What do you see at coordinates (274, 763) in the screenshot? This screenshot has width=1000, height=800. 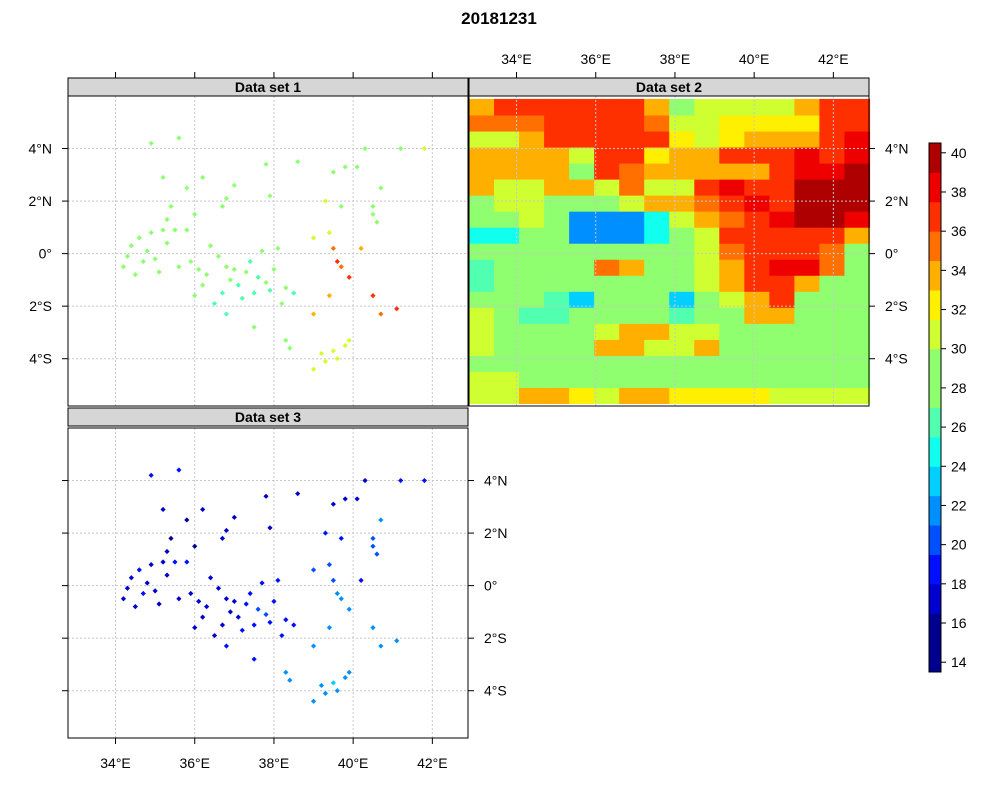 I see `x-tick-label: 38°E` at bounding box center [274, 763].